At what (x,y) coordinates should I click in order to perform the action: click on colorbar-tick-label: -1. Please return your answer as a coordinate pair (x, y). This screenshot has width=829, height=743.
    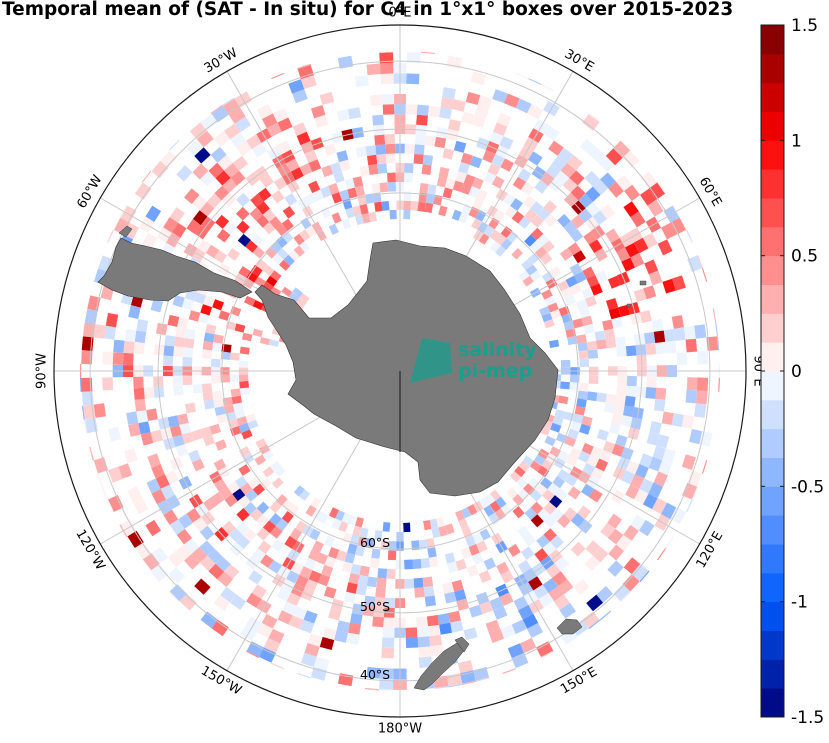
    Looking at the image, I should click on (799, 603).